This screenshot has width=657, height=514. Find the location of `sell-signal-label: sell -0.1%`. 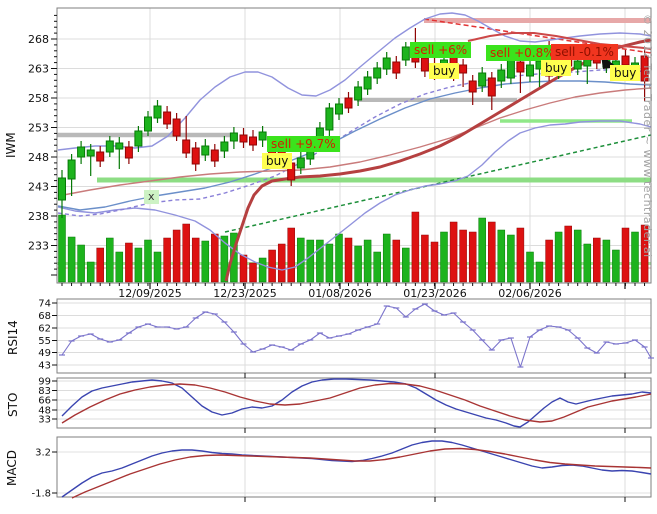

sell-signal-label: sell -0.1% is located at coordinates (584, 52).